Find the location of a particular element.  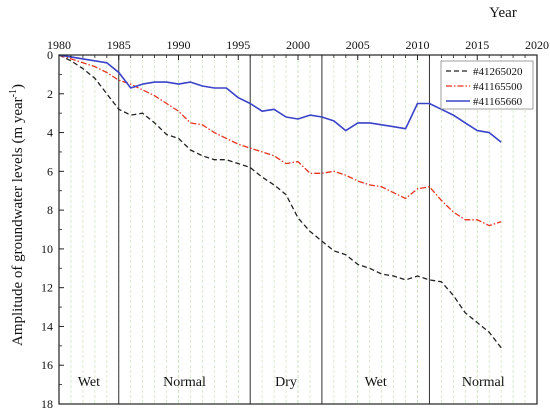

x-tick-label: 2020 is located at coordinates (537, 45).